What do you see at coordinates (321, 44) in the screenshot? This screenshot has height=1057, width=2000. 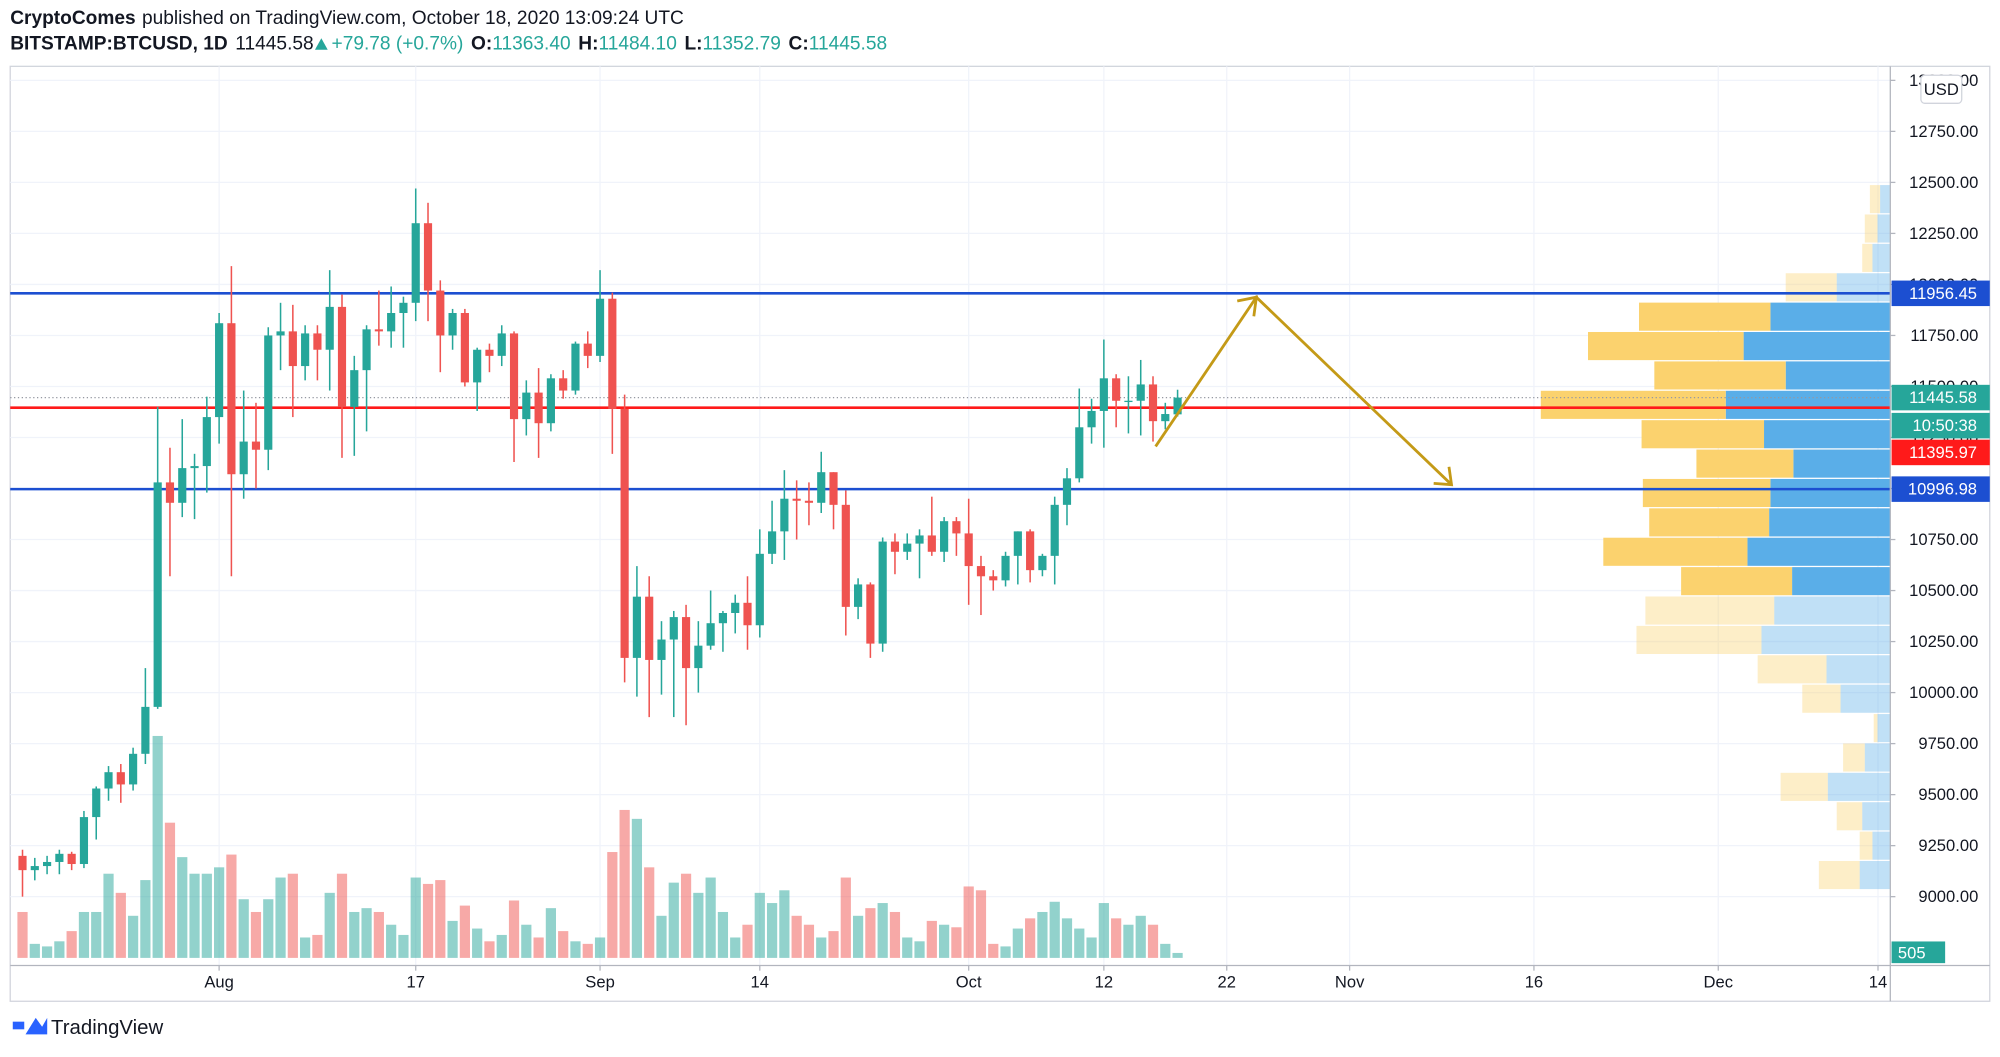 I see `up-triangle` at bounding box center [321, 44].